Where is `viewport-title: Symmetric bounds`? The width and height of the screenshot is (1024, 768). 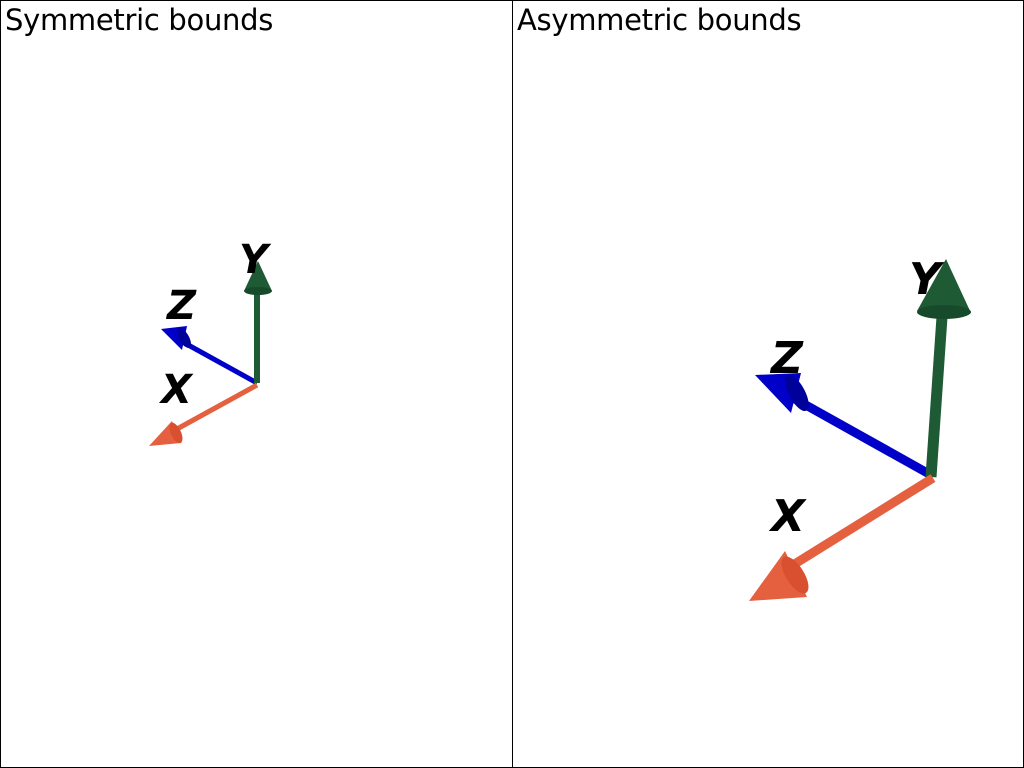
viewport-title: Symmetric bounds is located at coordinates (139, 20).